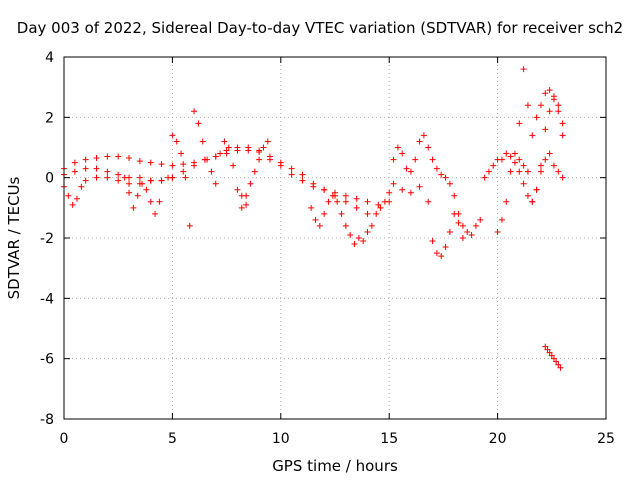 The width and height of the screenshot is (640, 480). I want to click on y-tick-label: -6, so click(47, 360).